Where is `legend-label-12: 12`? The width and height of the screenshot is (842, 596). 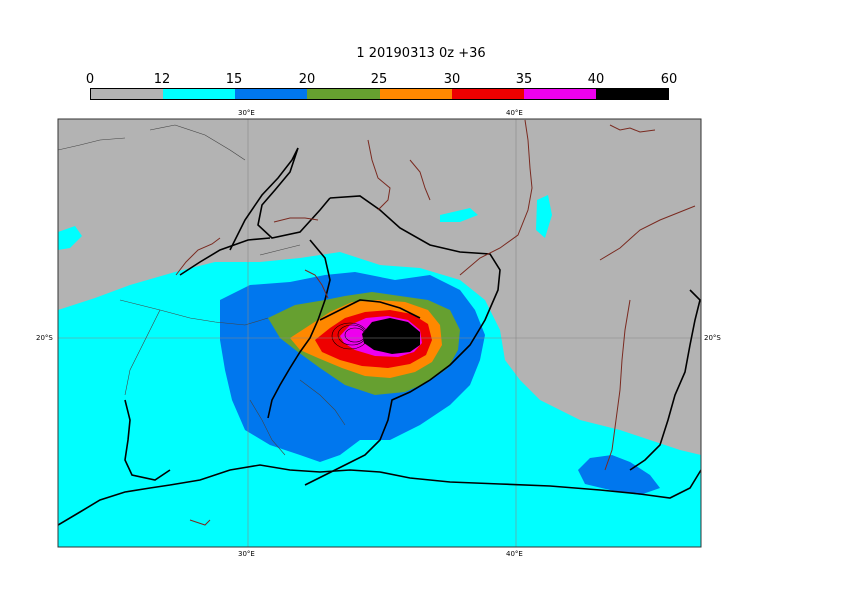
legend-label-12: 12 is located at coordinates (162, 79).